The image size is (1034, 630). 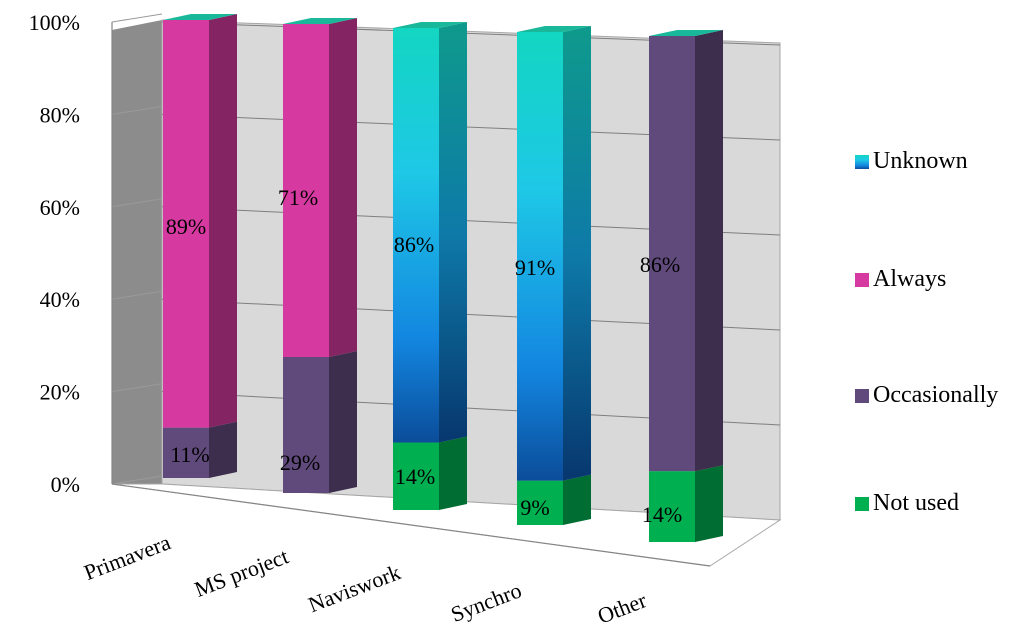 What do you see at coordinates (354, 588) in the screenshot?
I see `x-category-label: Naviswork` at bounding box center [354, 588].